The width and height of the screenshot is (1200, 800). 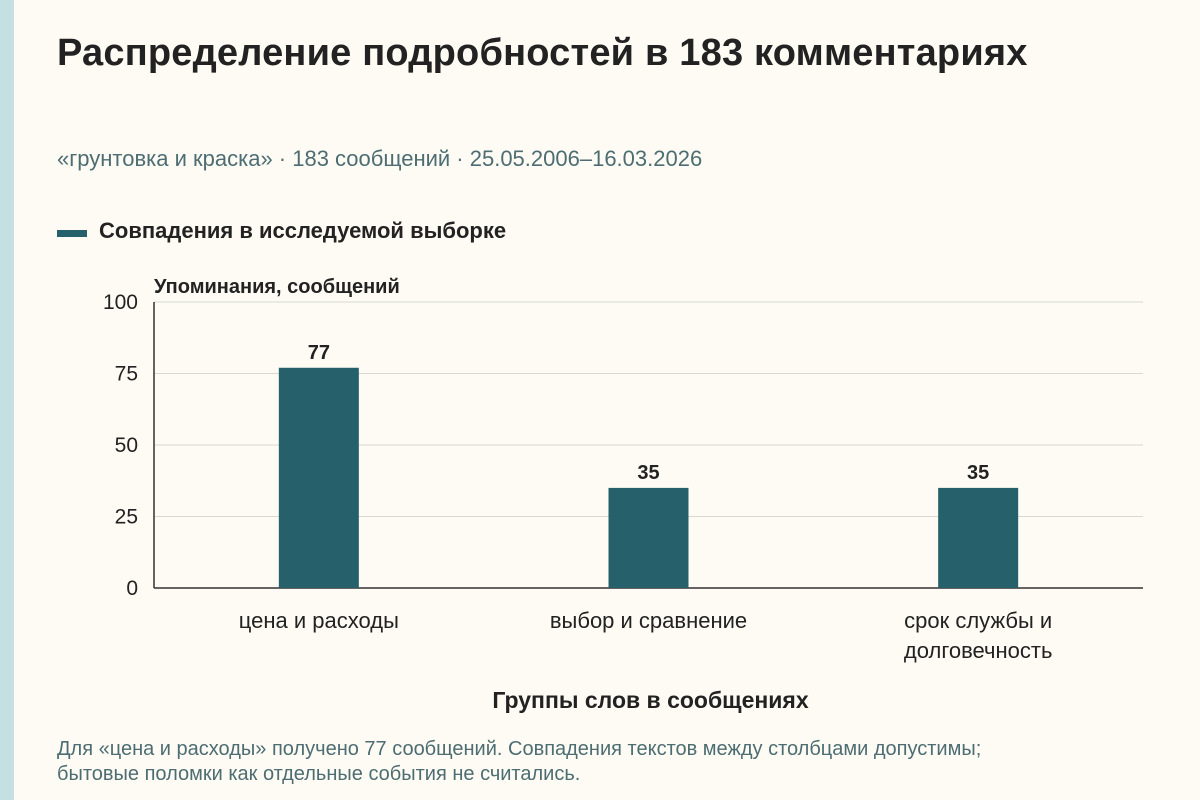 What do you see at coordinates (72, 233) in the screenshot?
I see `legend-swatch` at bounding box center [72, 233].